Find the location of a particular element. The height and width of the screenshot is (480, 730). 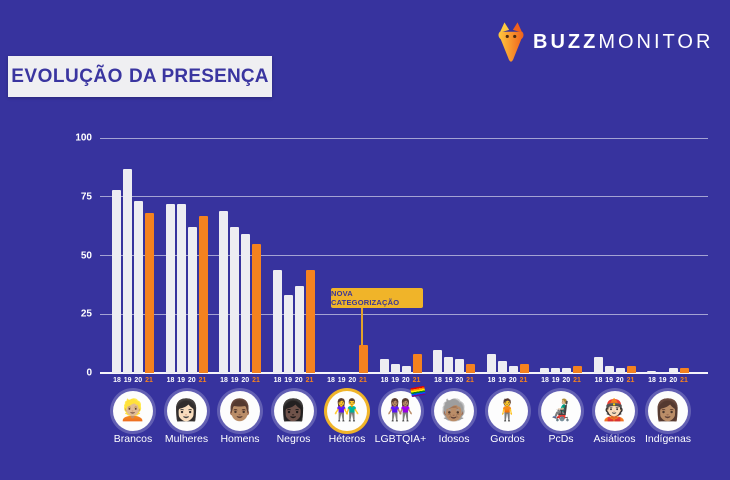

buzzmonitor-anteater-icon is located at coordinates (511, 42).